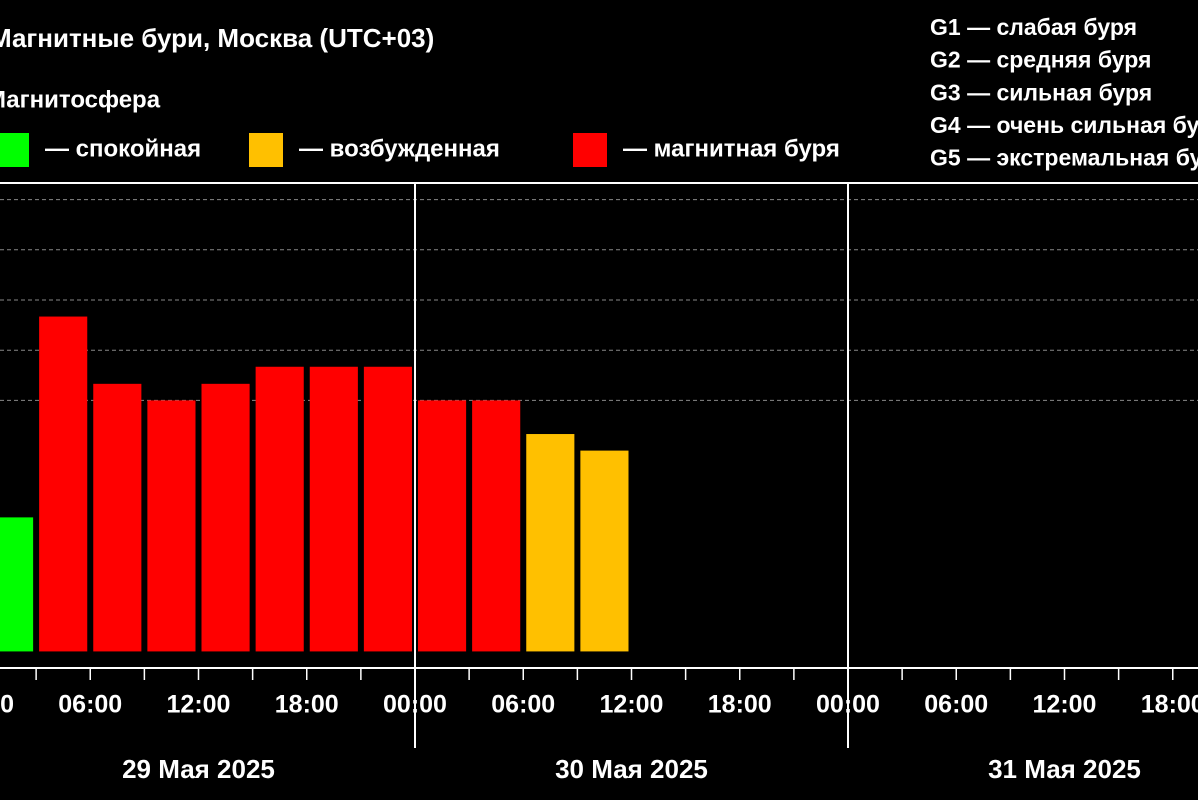 This screenshot has height=800, width=1198. I want to click on day-label: 31 Мая 2025, so click(1064, 769).